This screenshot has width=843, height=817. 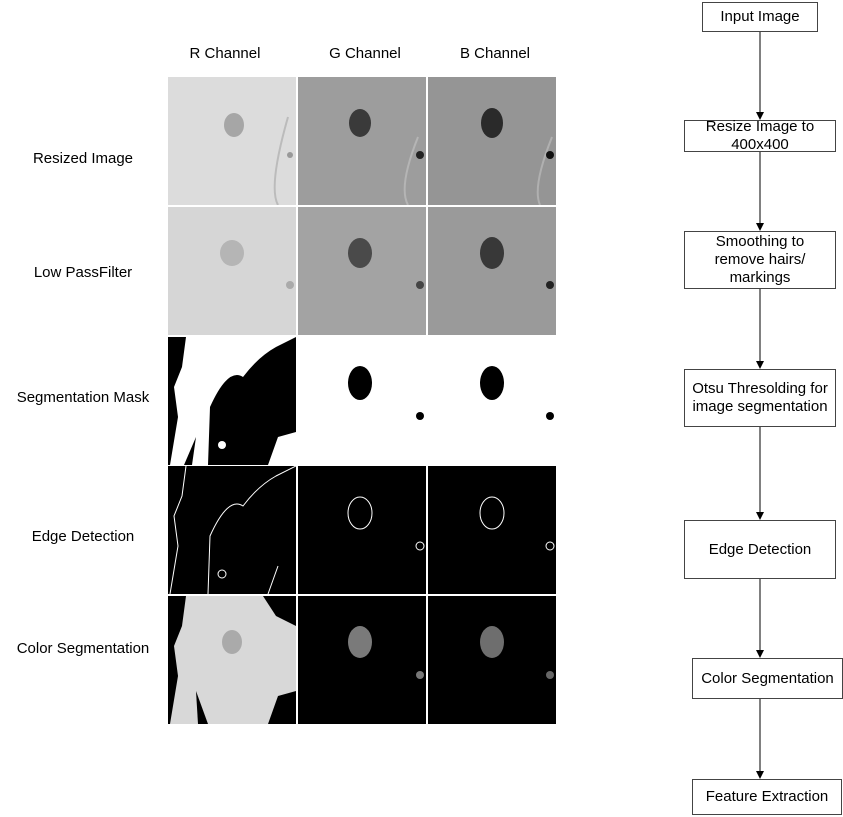 What do you see at coordinates (232, 660) in the screenshot?
I see `image-colorseg-r` at bounding box center [232, 660].